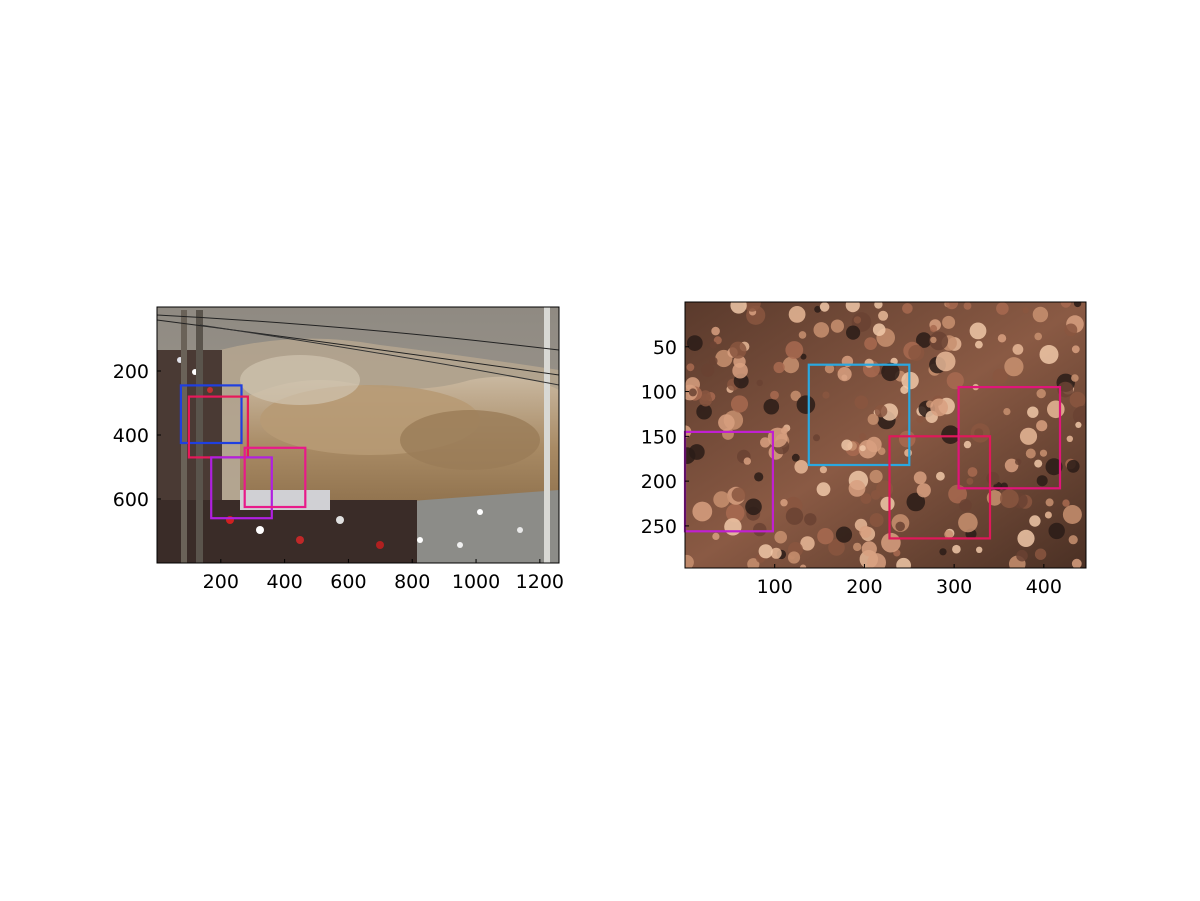  What do you see at coordinates (659, 393) in the screenshot?
I see `y-tick-label: 100` at bounding box center [659, 393].